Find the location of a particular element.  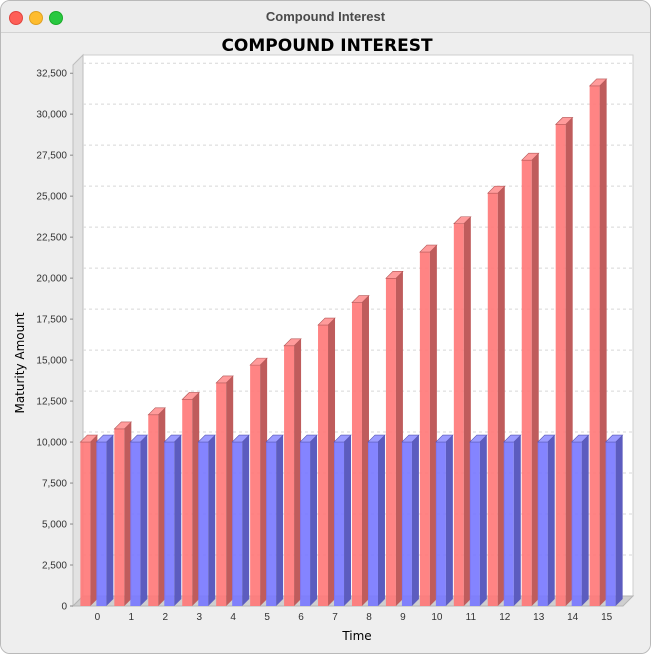

y-tick-label: 0 is located at coordinates (64, 607).